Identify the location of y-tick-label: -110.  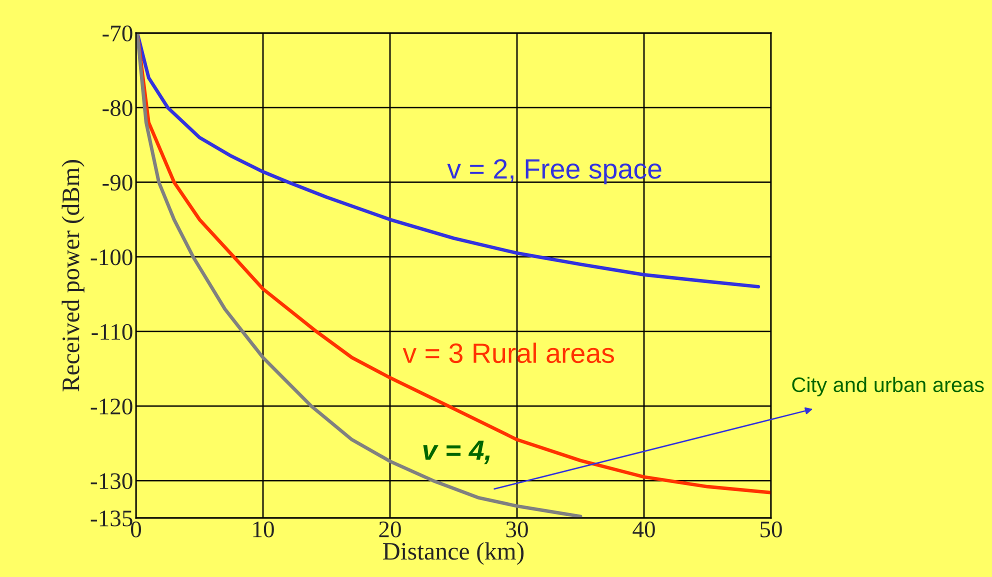
(112, 332).